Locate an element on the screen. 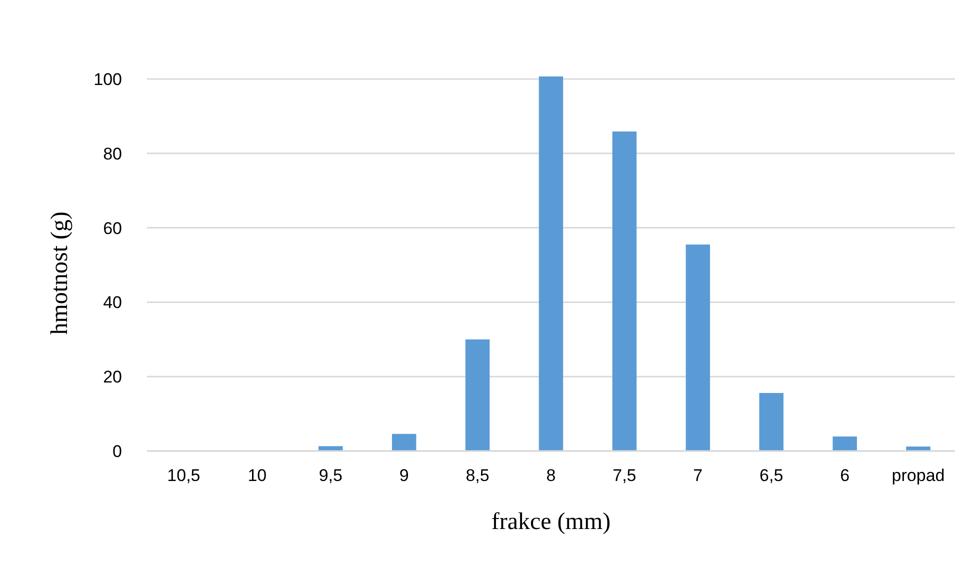 The height and width of the screenshot is (566, 968). x-tick-label: 8,5 is located at coordinates (478, 475).